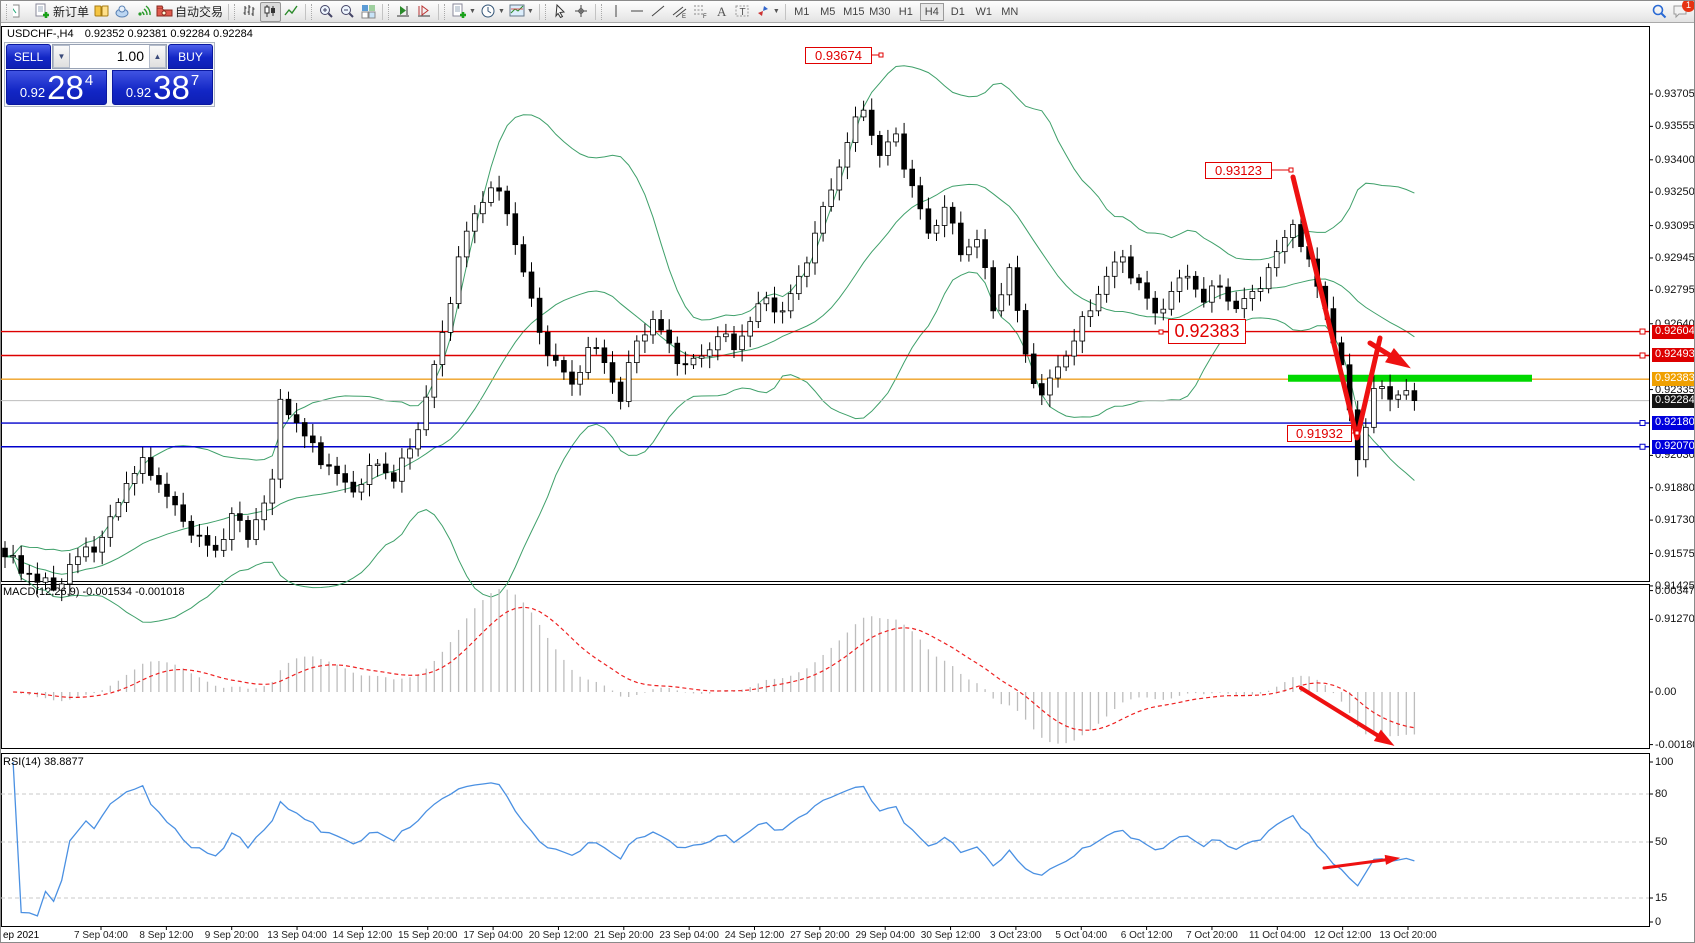 This screenshot has width=1695, height=943. I want to click on zoom-out-button, so click(347, 12).